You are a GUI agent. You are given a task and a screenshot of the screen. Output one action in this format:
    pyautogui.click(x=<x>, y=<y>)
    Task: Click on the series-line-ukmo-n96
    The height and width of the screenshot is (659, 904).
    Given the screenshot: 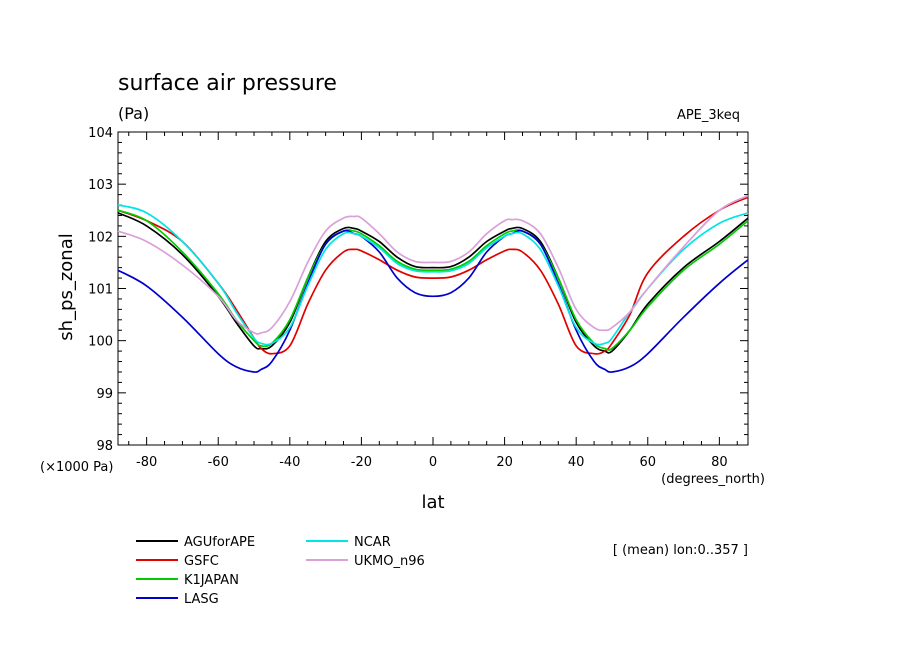 What is the action you would take?
    pyautogui.click(x=433, y=264)
    